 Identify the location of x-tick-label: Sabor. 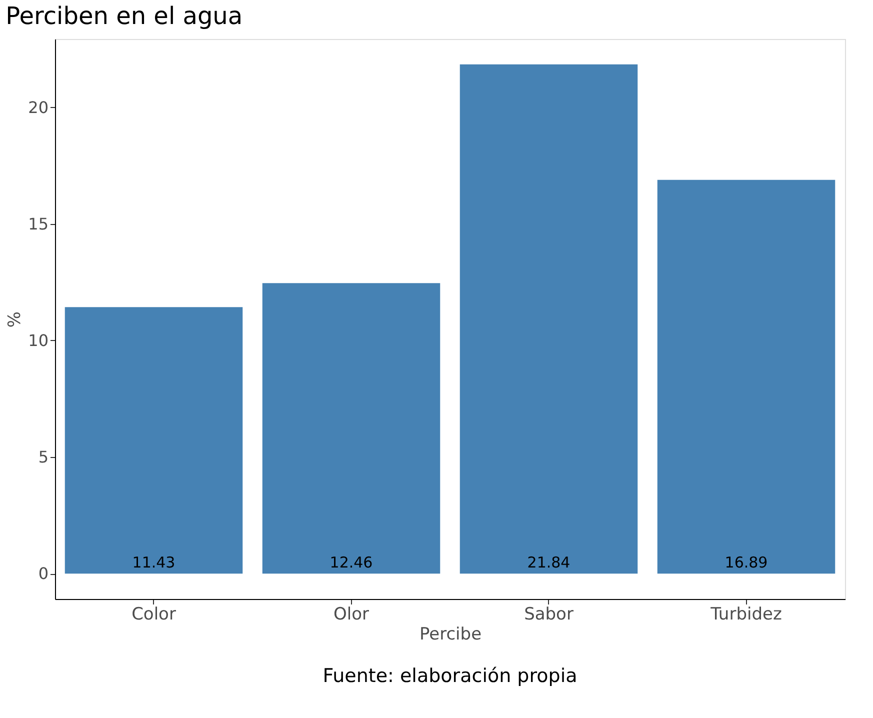
(549, 614).